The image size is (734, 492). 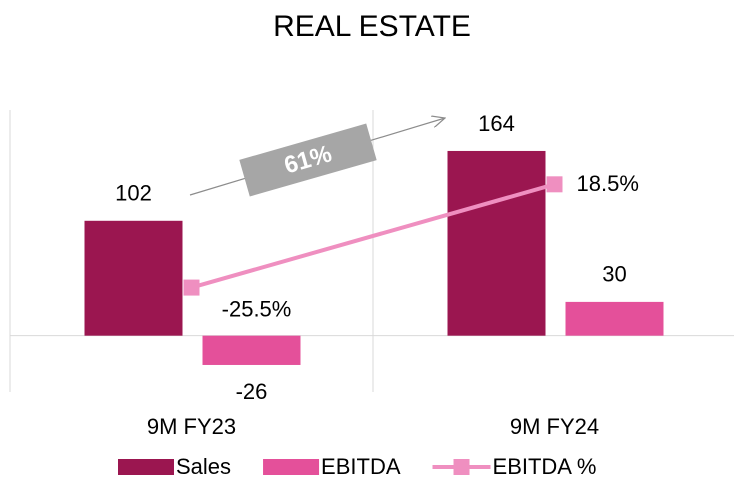 What do you see at coordinates (461, 467) in the screenshot?
I see `legend-swatch-marker` at bounding box center [461, 467].